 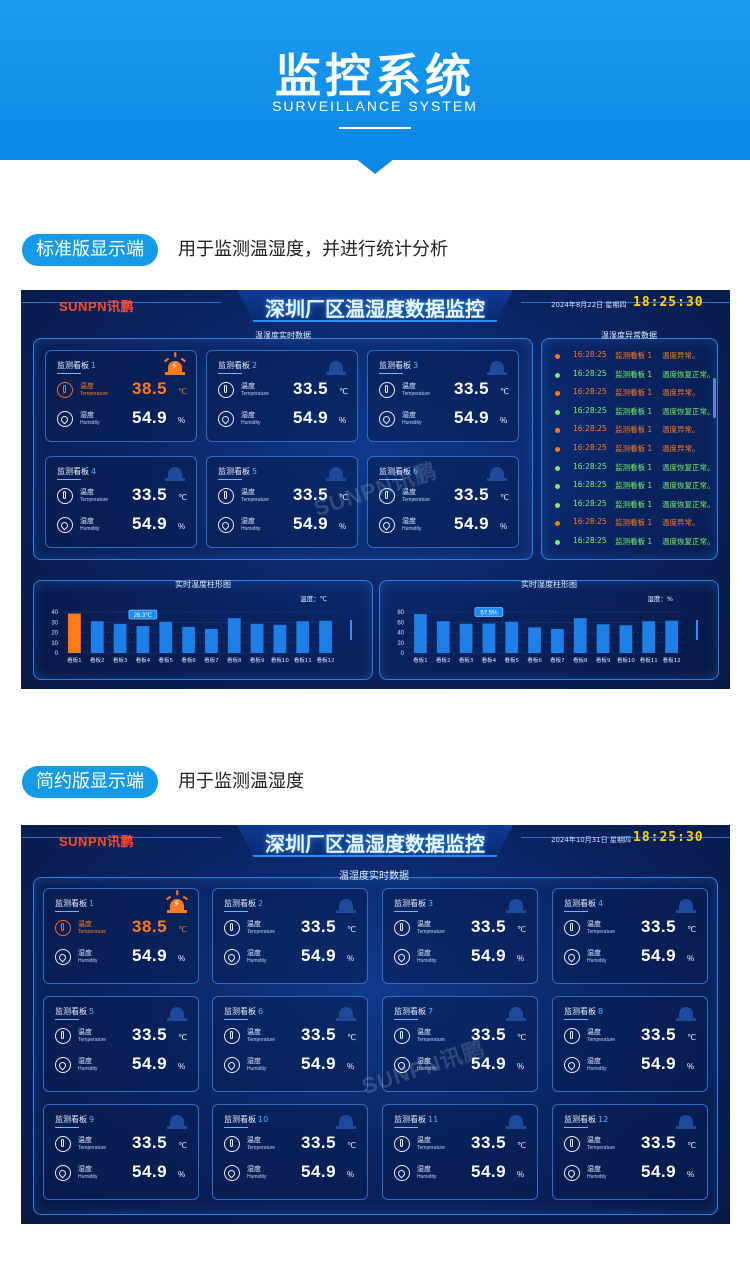 I want to click on card-board-label: 监测看板, so click(x=410, y=1011).